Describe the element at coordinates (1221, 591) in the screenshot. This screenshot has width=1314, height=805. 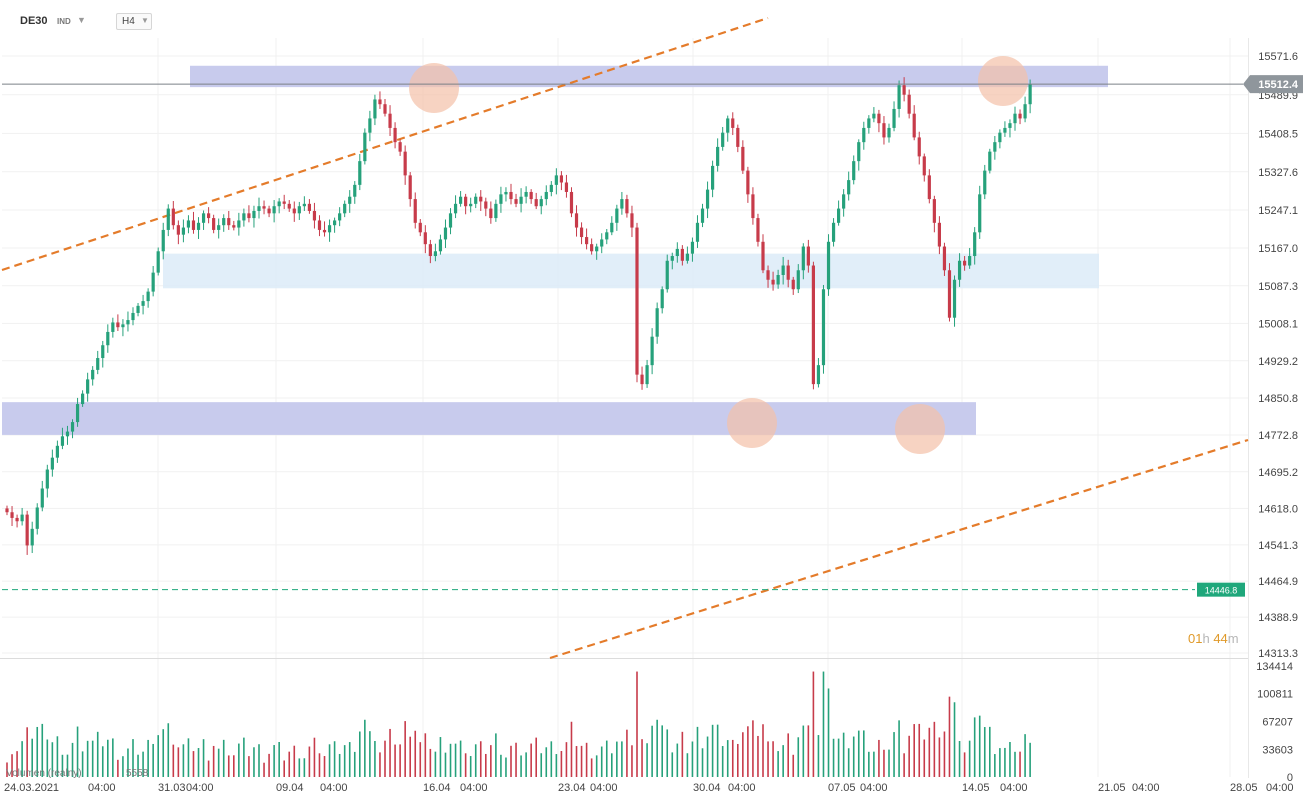
I see `level-label: 14446.8` at that location.